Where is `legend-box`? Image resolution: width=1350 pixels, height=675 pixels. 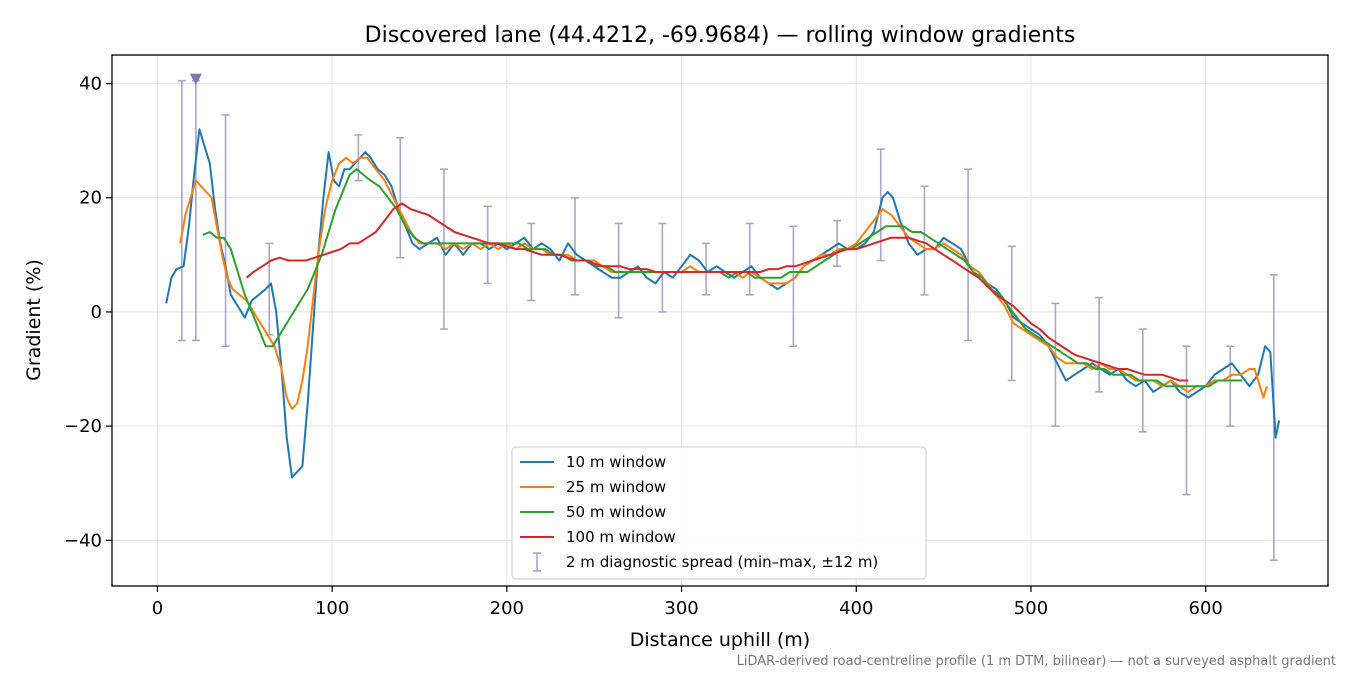
legend-box is located at coordinates (719, 513).